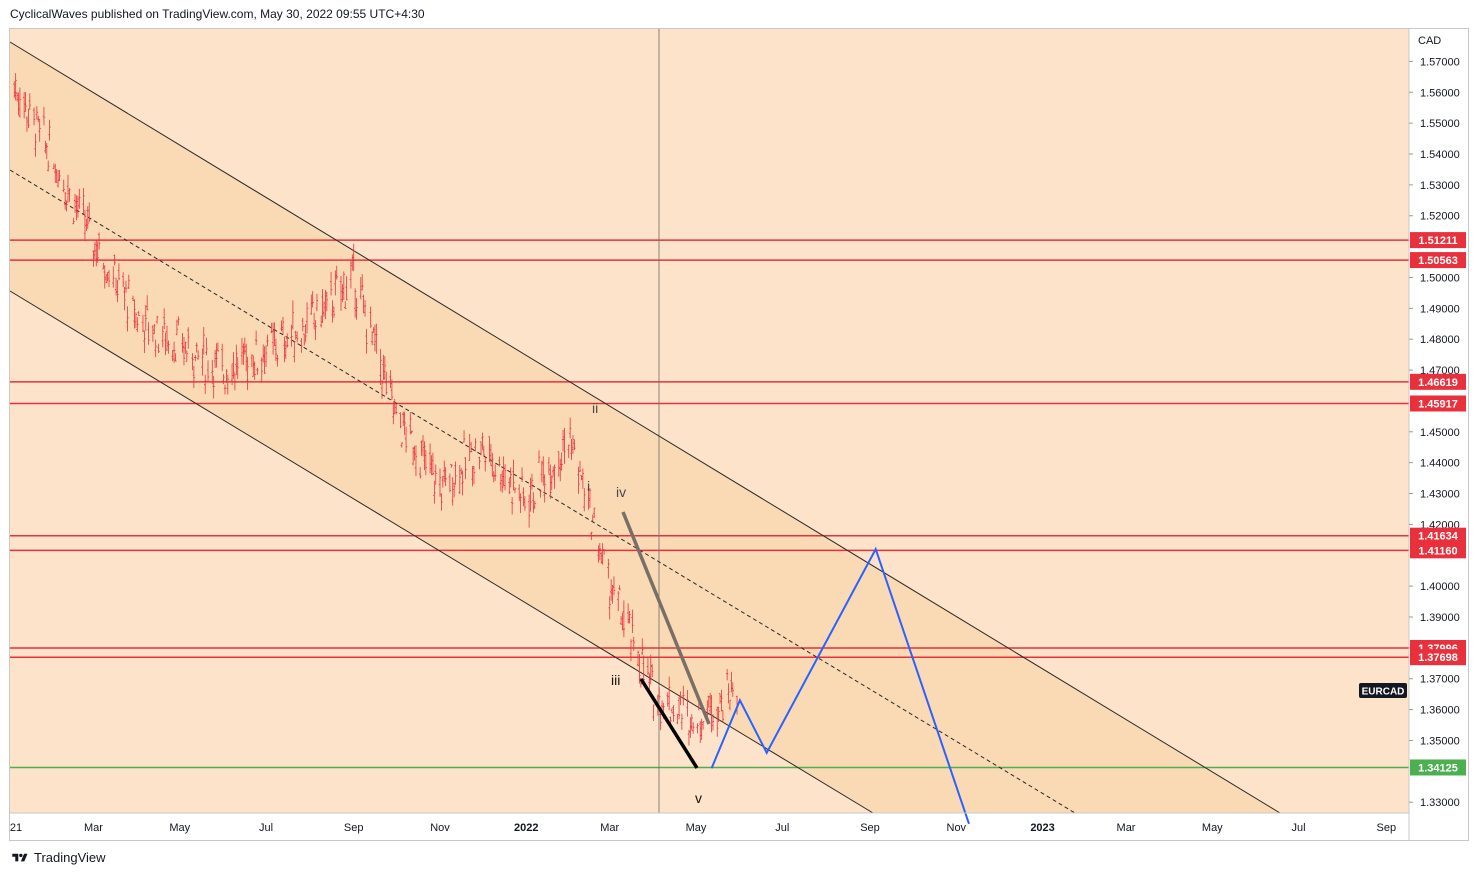  Describe the element at coordinates (595, 408) in the screenshot. I see `wave-label-ii: ii` at that location.